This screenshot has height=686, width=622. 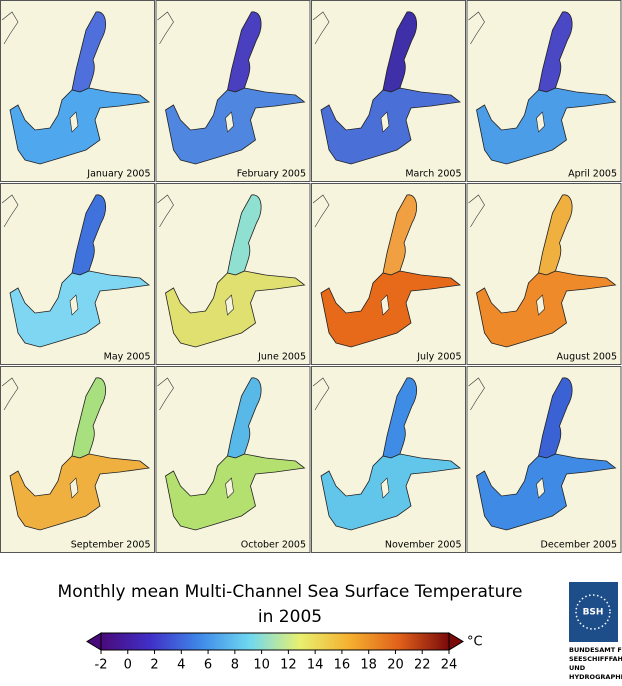 What do you see at coordinates (118, 174) in the screenshot?
I see `panel-label: January 2005` at bounding box center [118, 174].